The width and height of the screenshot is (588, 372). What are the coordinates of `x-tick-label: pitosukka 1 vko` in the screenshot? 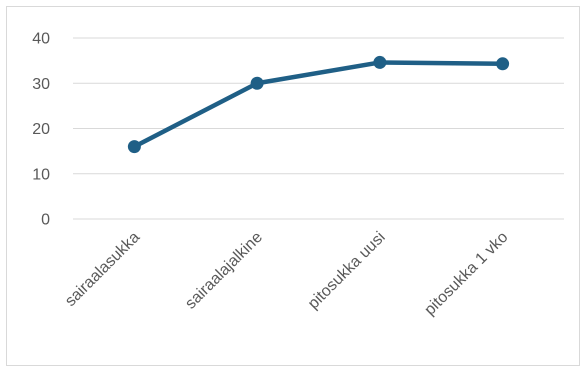 It's located at (466, 274).